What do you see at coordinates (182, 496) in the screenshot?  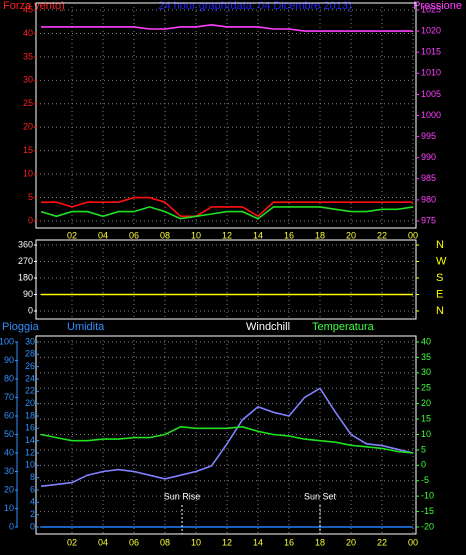 I see `annotation: Sun Rise` at bounding box center [182, 496].